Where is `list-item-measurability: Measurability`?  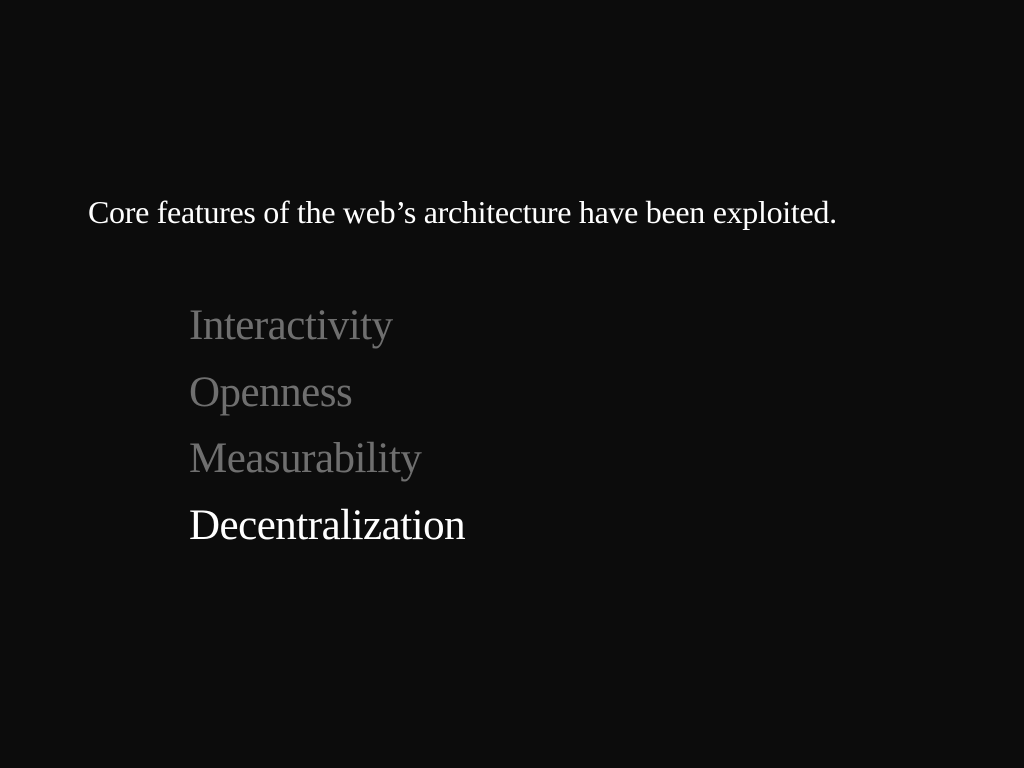
list-item-measurability: Measurability is located at coordinates (305, 458).